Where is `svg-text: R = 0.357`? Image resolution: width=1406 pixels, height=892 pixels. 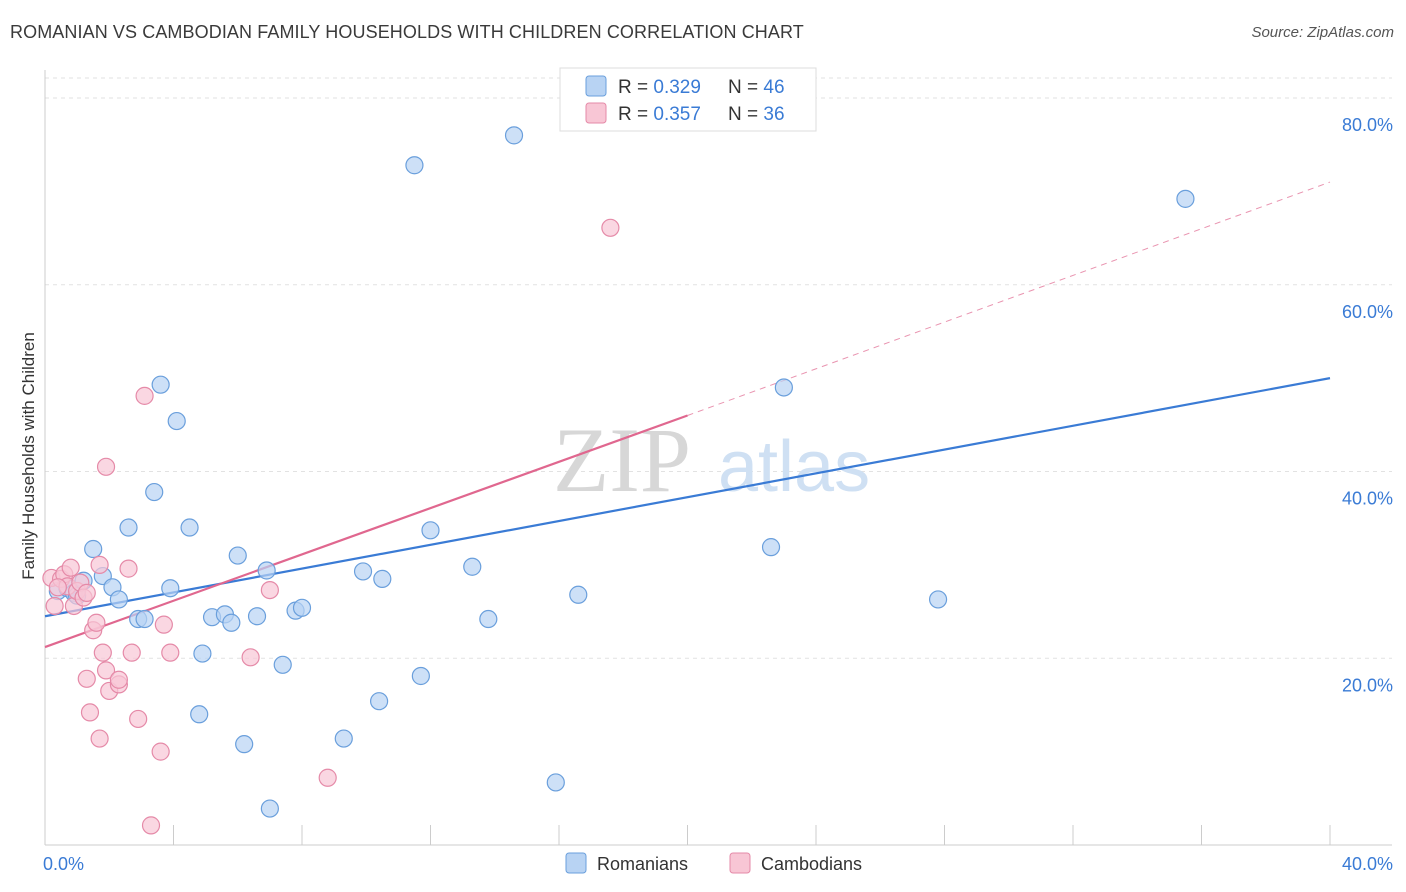
svg-text: R = 0.357 is located at coordinates (659, 114).